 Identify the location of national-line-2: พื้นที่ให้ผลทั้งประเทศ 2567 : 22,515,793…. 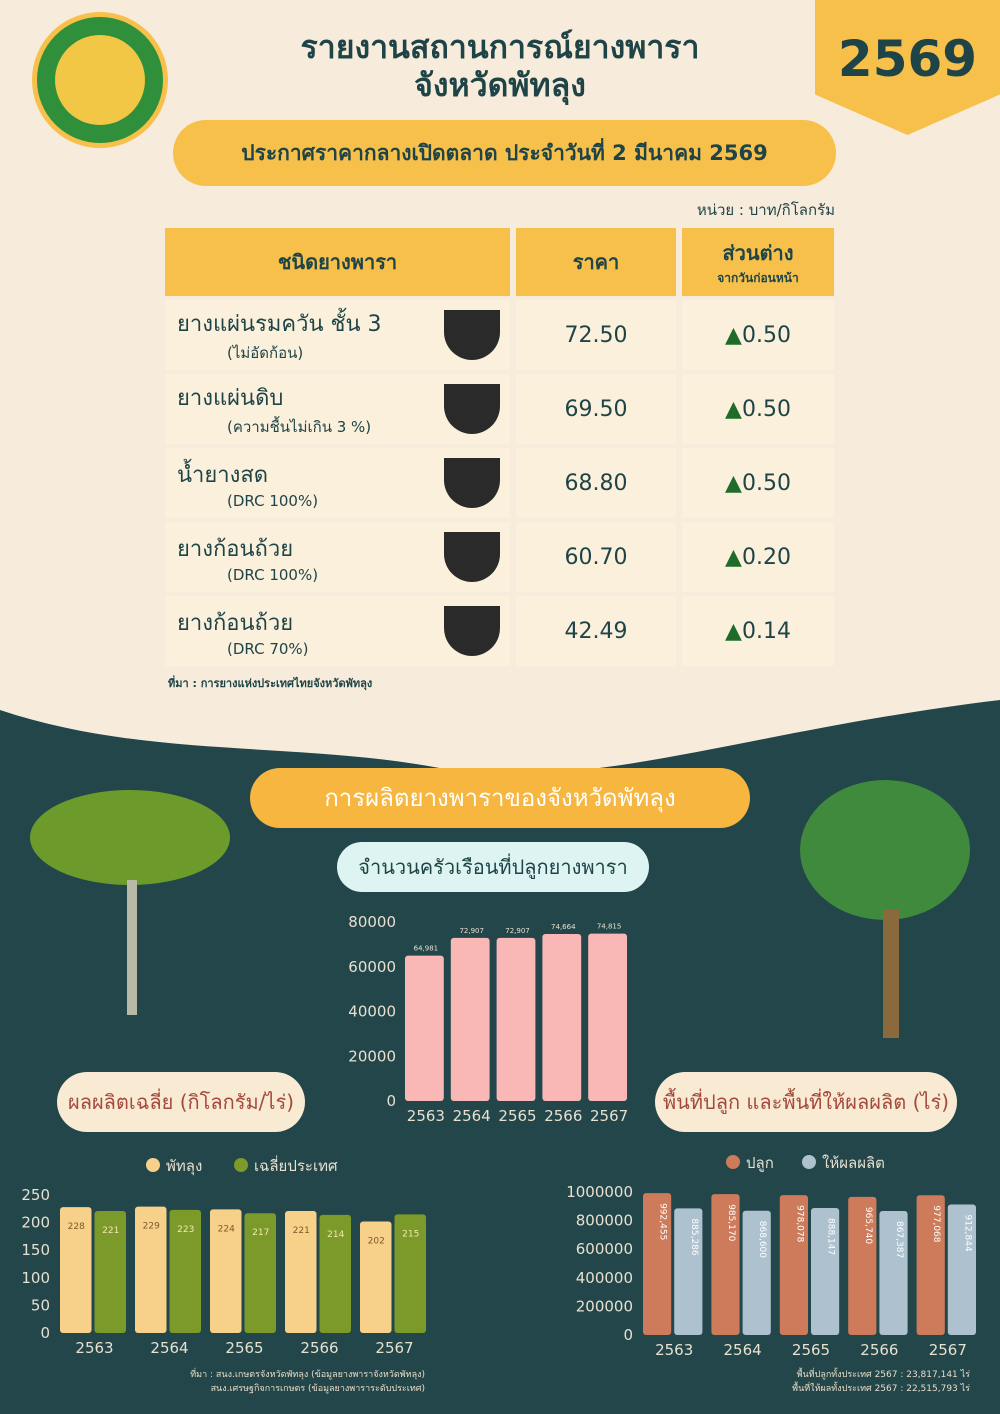
(881, 1389).